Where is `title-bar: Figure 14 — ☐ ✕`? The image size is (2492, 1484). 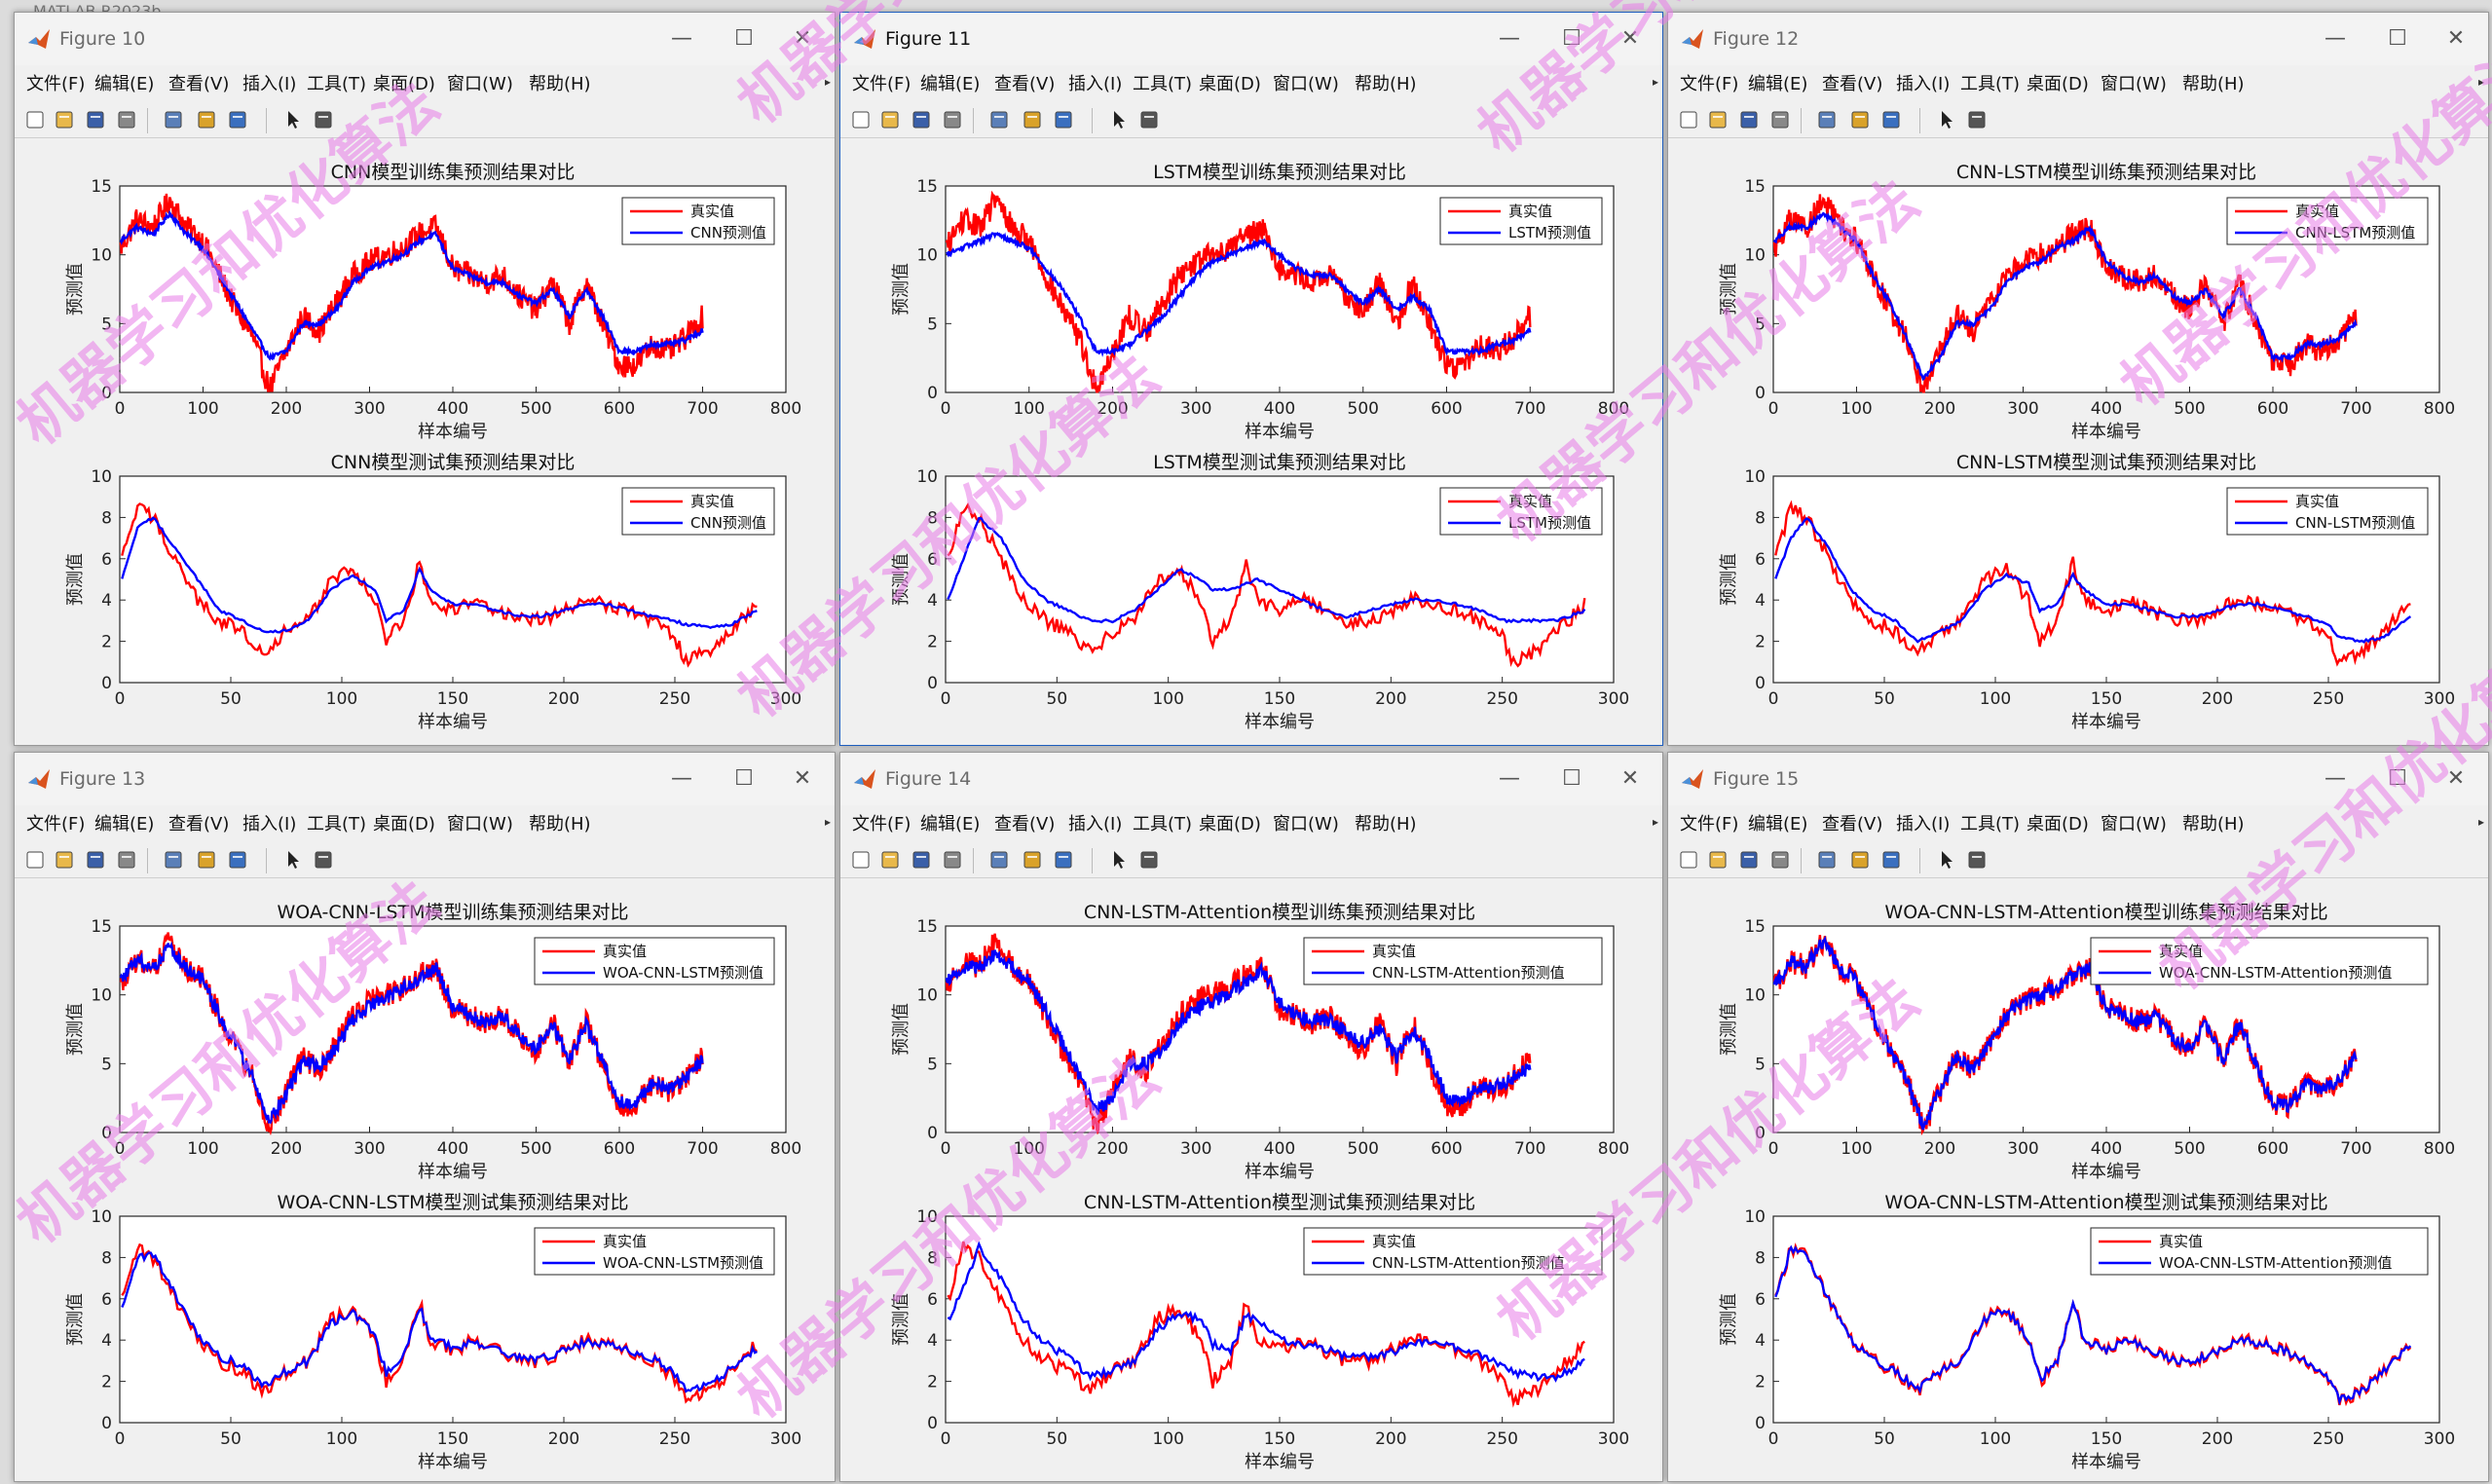
title-bar: Figure 14 — ☐ ✕ is located at coordinates (1251, 779).